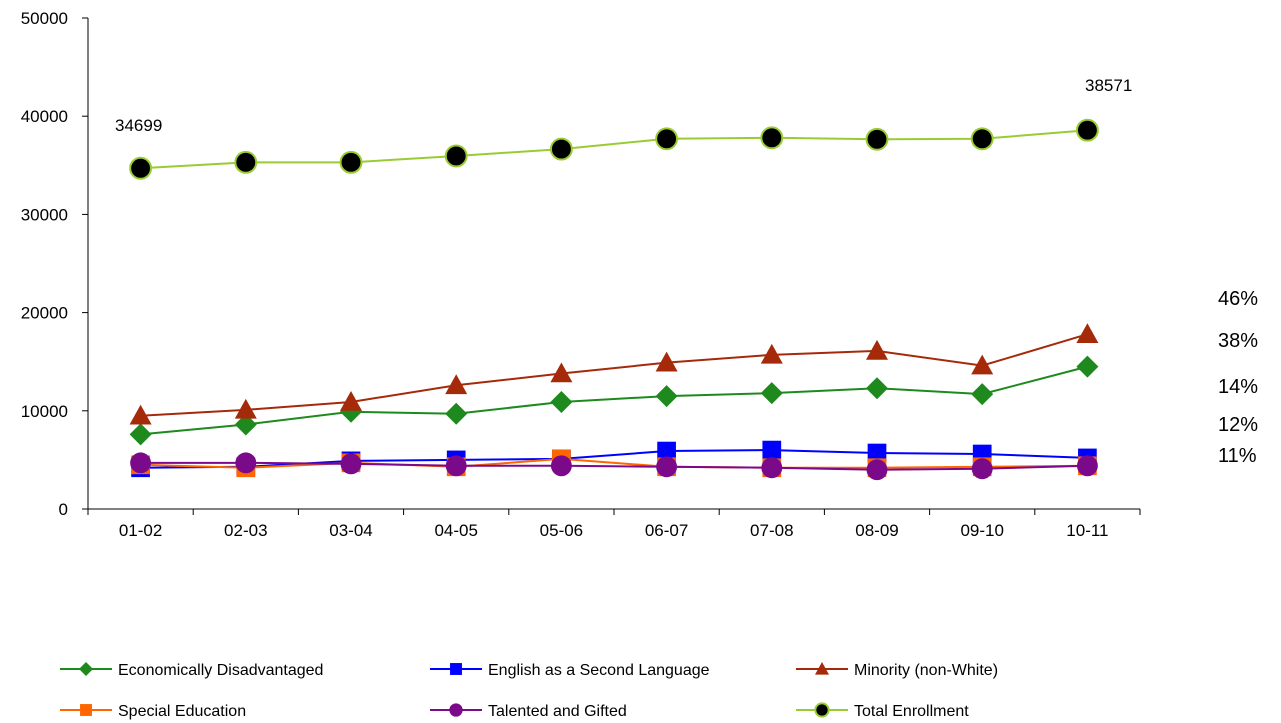  I want to click on series-minority-non-white, so click(614, 374).